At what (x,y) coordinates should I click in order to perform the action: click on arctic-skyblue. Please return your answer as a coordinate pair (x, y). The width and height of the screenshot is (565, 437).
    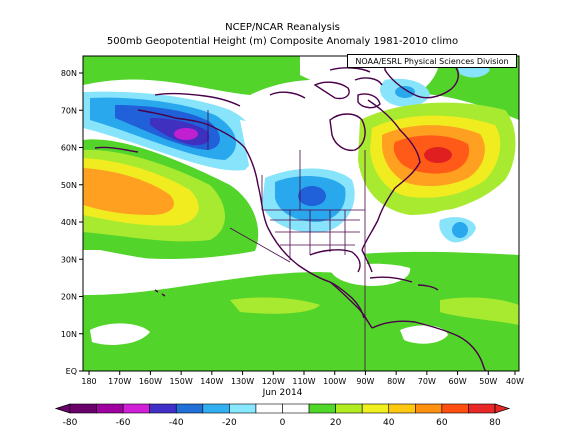
    Looking at the image, I should click on (405, 92).